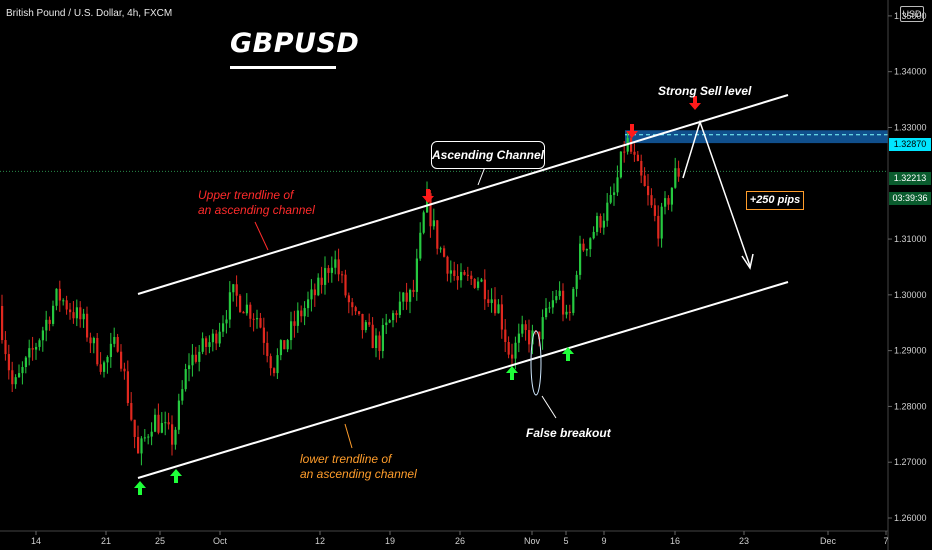  I want to click on y-tick-label: 1.29000, so click(910, 351).